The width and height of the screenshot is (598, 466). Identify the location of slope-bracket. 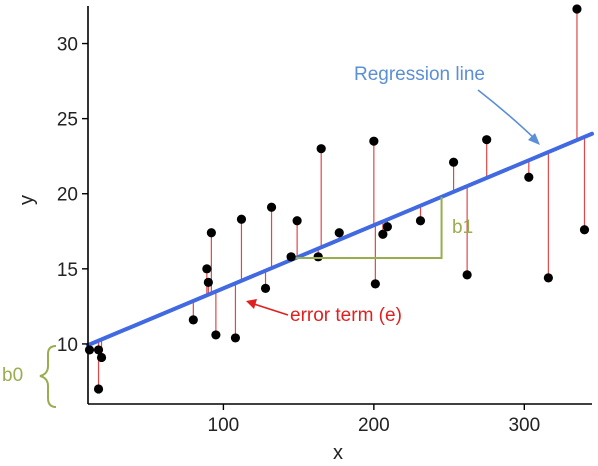
(369, 228).